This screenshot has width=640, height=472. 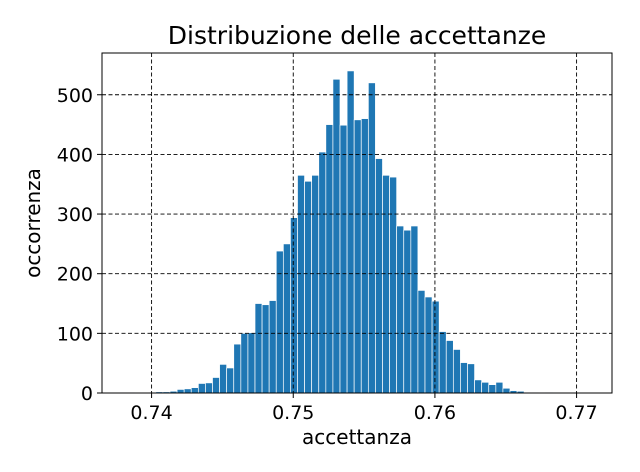 What do you see at coordinates (75, 155) in the screenshot?
I see `y-tick-label: 400` at bounding box center [75, 155].